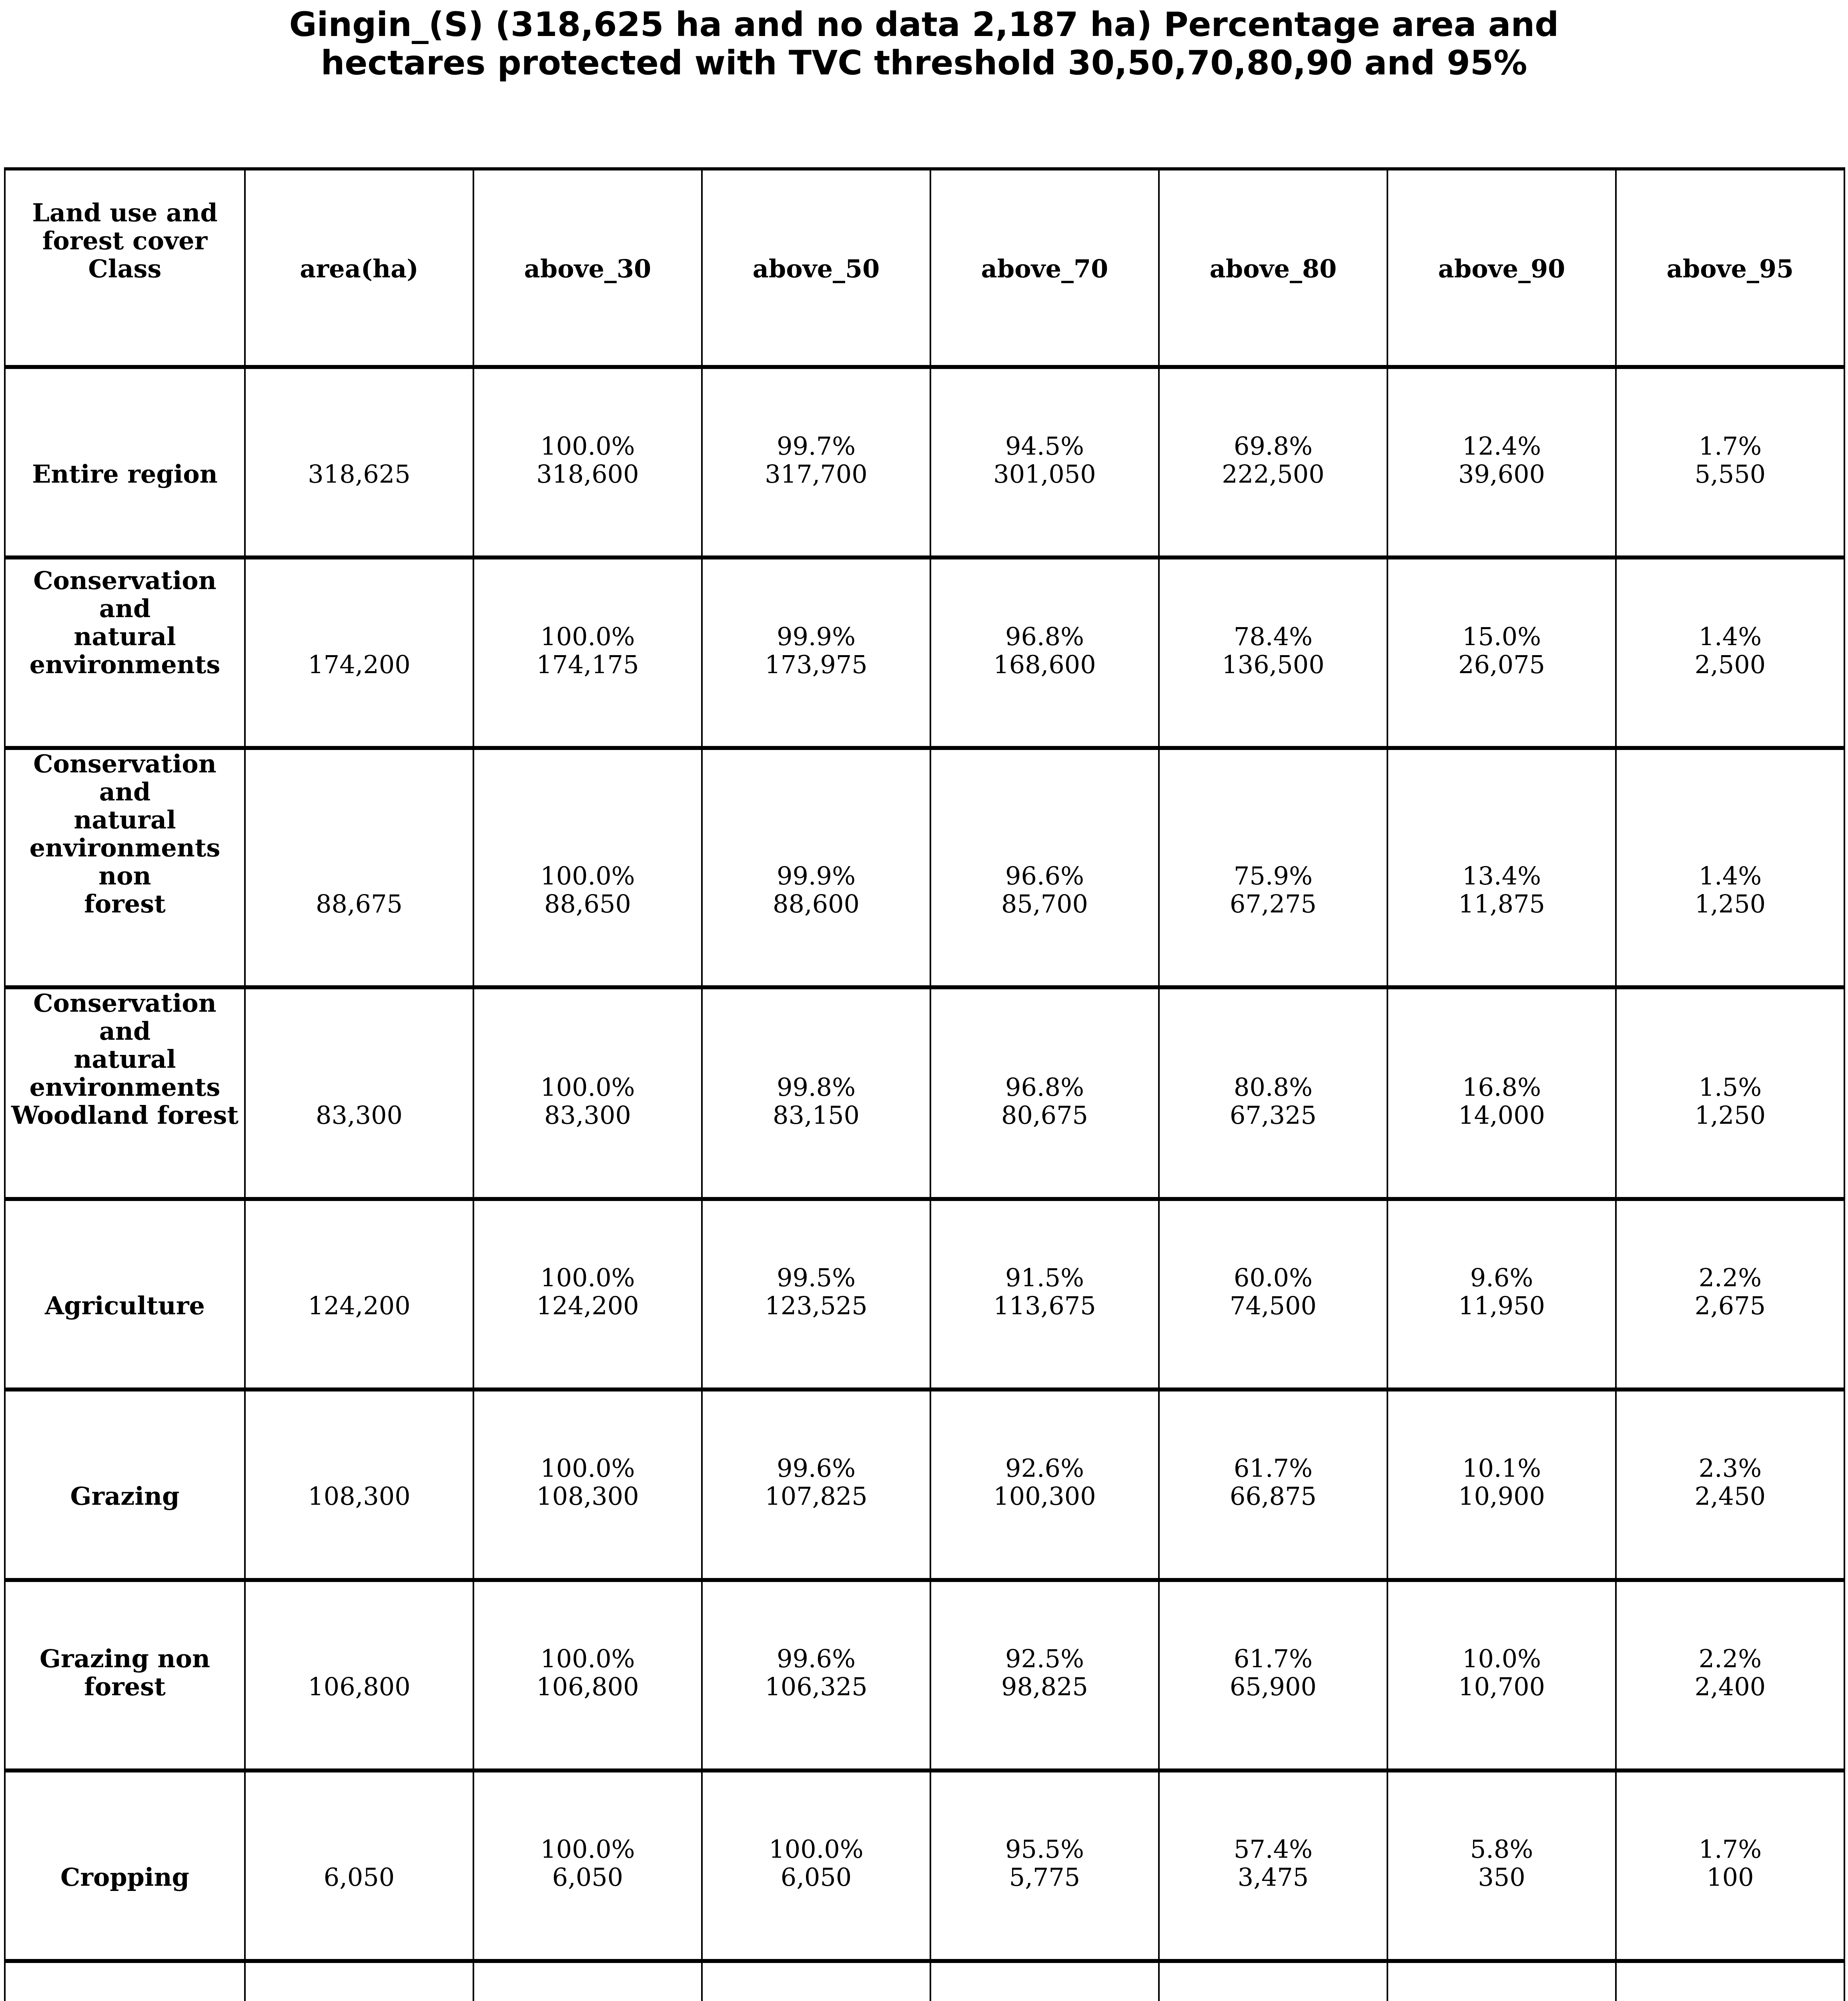 The height and width of the screenshot is (2001, 1848). I want to click on hectares-value: 107,825, so click(816, 1496).